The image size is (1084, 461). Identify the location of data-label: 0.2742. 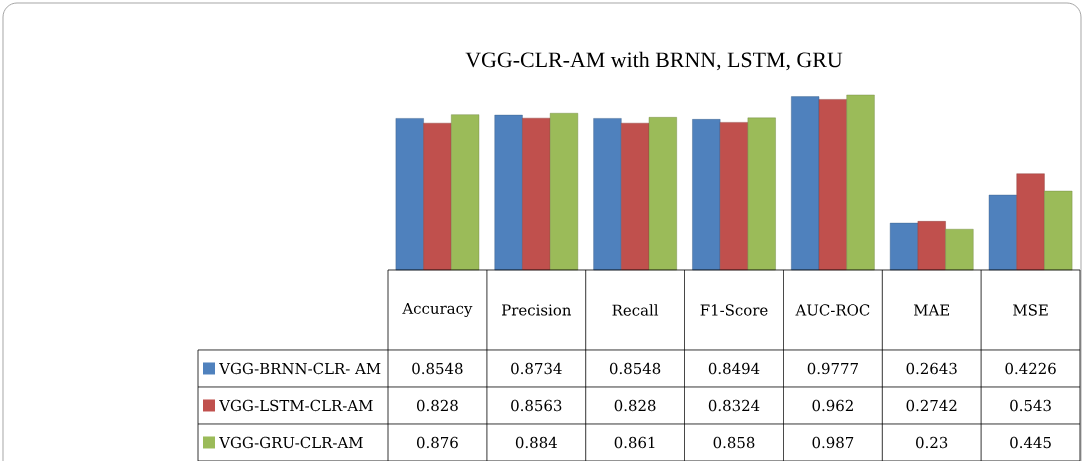
(931, 405).